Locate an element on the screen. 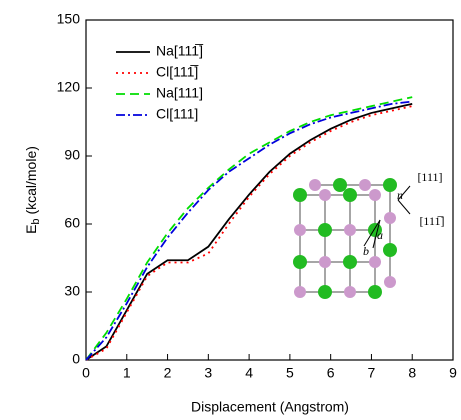 This screenshot has width=461, height=420. x-axis-title: Displacement (Angstrom) is located at coordinates (270, 407).